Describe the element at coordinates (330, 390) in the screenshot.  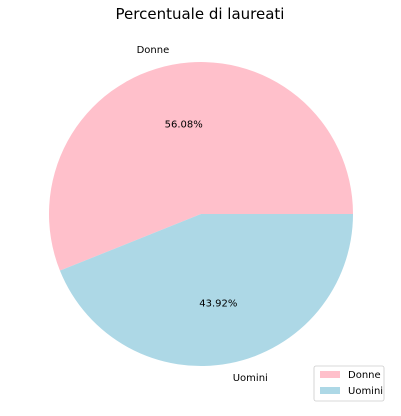
I see `legend-swatch-uomini` at that location.